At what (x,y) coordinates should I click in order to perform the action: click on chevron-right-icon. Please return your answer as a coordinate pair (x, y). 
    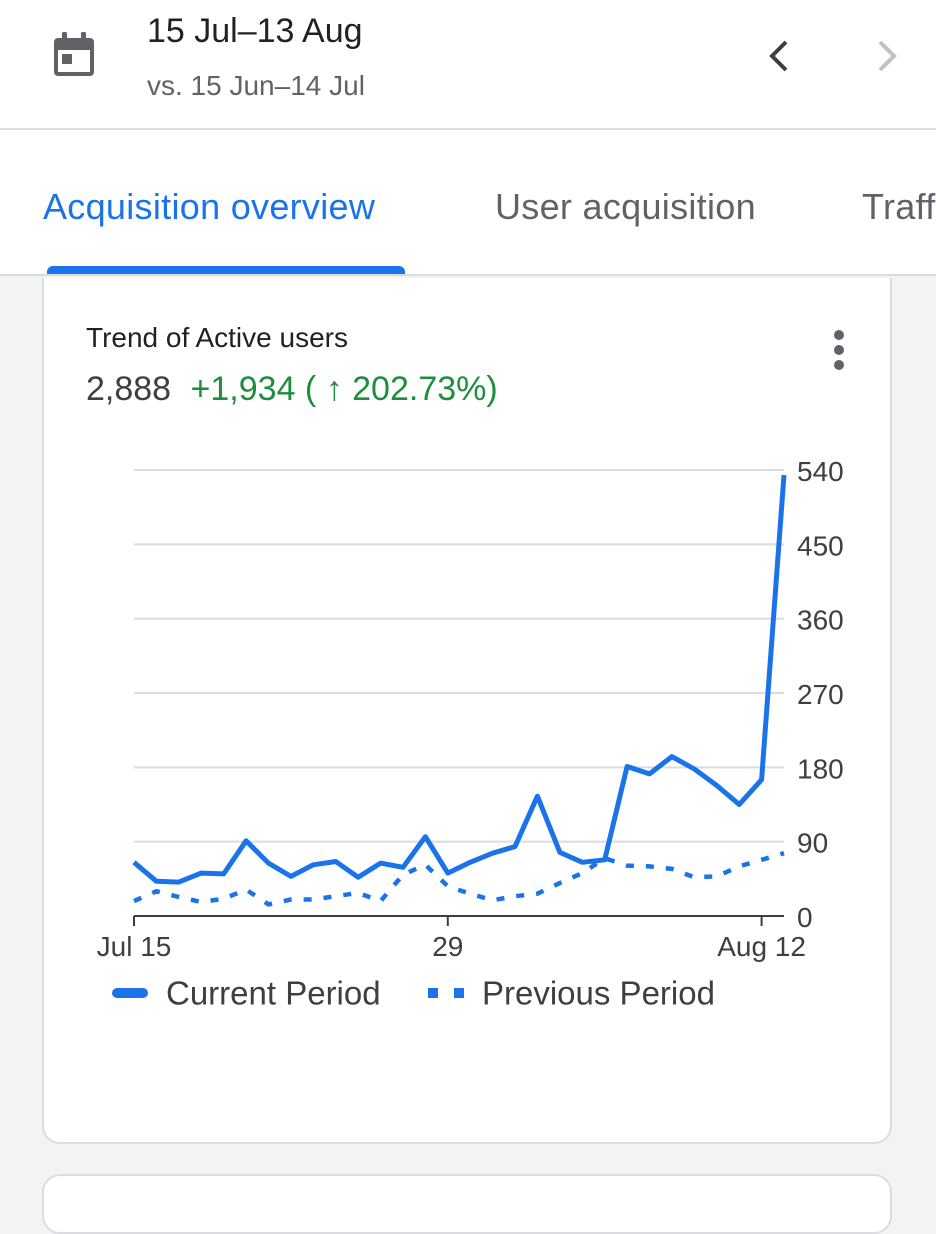
    Looking at the image, I should click on (886, 56).